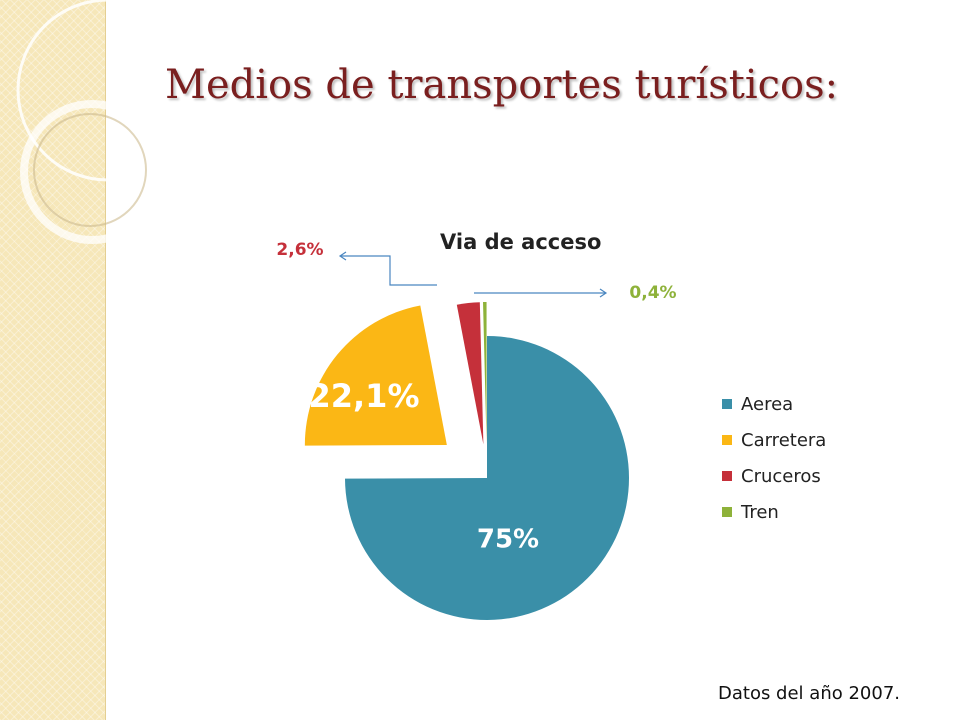 This screenshot has width=960, height=720. What do you see at coordinates (784, 440) in the screenshot?
I see `legend-label-carretera: Carretera` at bounding box center [784, 440].